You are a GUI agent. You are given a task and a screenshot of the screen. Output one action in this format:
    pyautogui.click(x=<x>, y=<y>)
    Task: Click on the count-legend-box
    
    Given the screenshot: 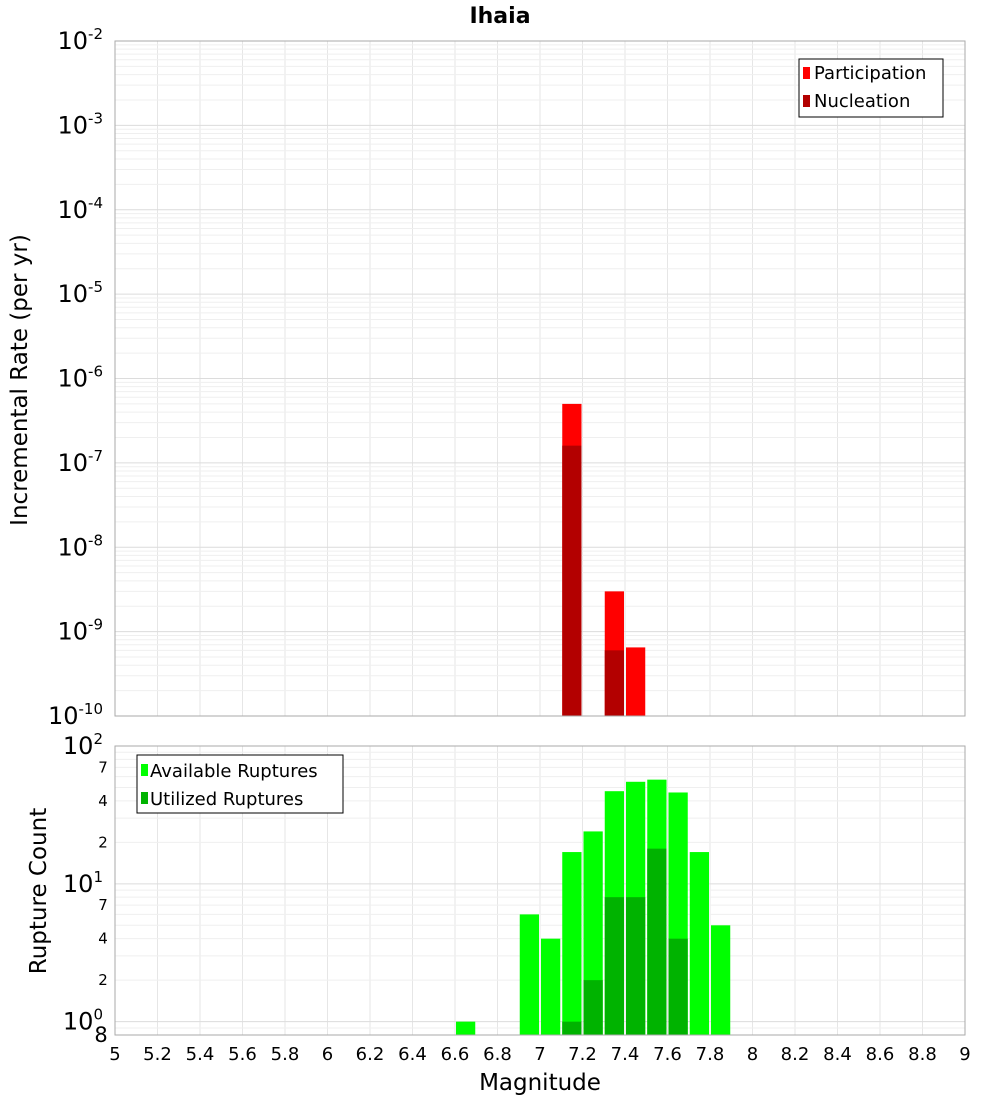 What is the action you would take?
    pyautogui.click(x=240, y=784)
    